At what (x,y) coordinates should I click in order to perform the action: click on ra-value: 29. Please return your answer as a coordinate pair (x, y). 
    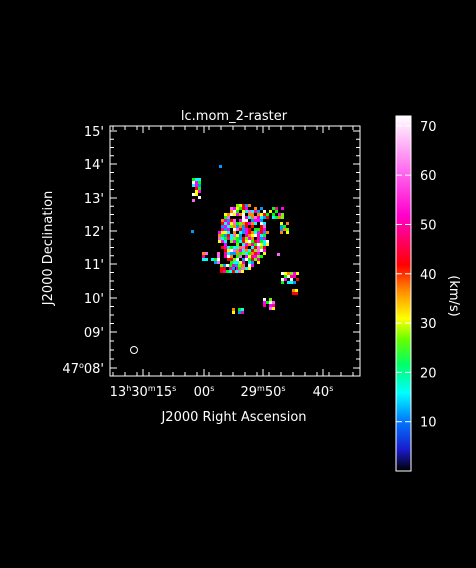
    Looking at the image, I should click on (248, 392).